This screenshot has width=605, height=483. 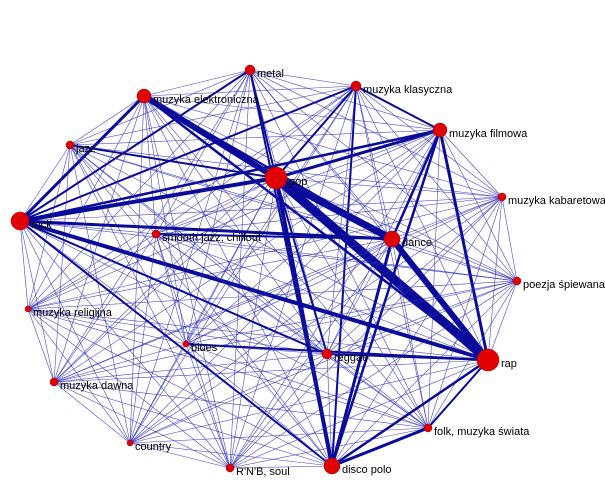 I want to click on node-label: folk, muzyka świata, so click(x=482, y=432).